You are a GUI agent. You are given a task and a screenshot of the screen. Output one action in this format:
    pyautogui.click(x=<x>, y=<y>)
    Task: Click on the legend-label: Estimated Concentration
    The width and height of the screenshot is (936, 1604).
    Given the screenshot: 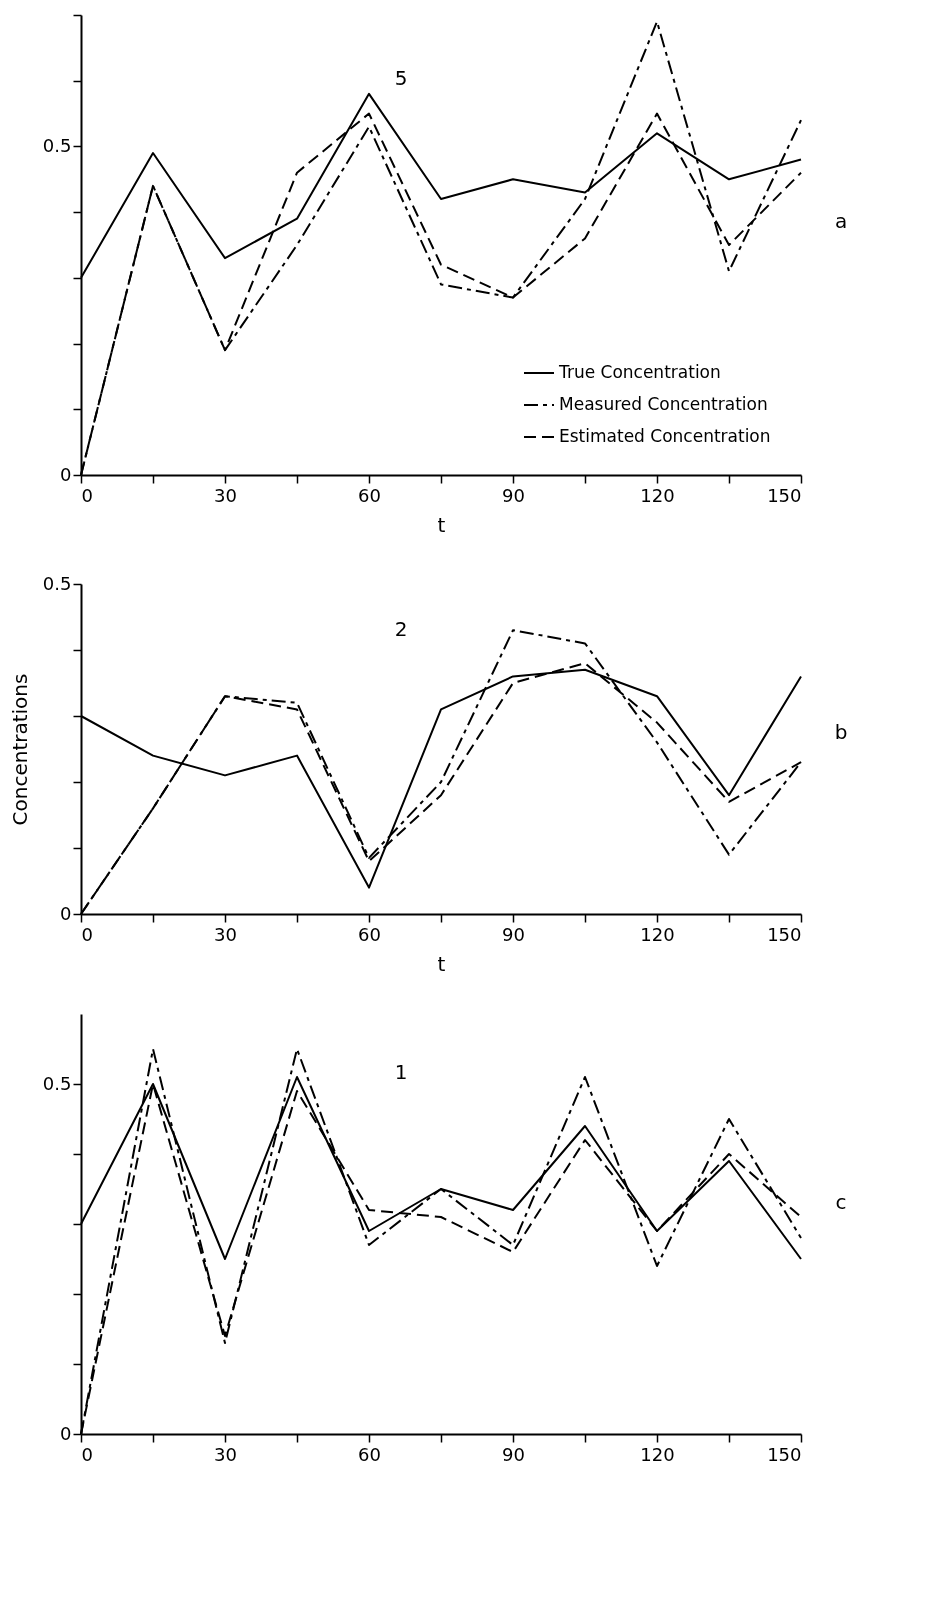 What is the action you would take?
    pyautogui.click(x=665, y=436)
    